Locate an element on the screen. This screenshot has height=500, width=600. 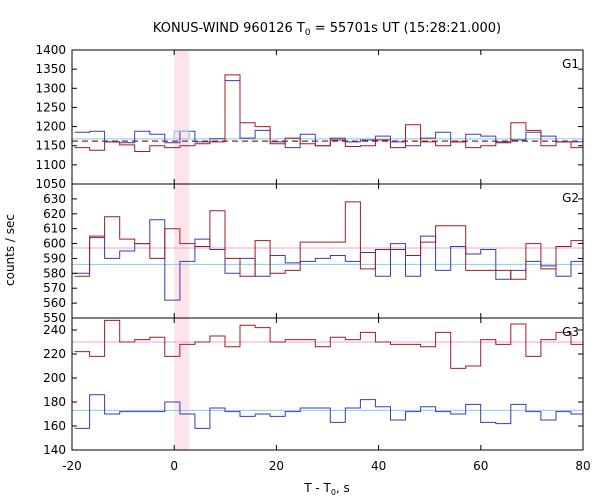
x-axis-label: T - T0, s is located at coordinates (326, 489).